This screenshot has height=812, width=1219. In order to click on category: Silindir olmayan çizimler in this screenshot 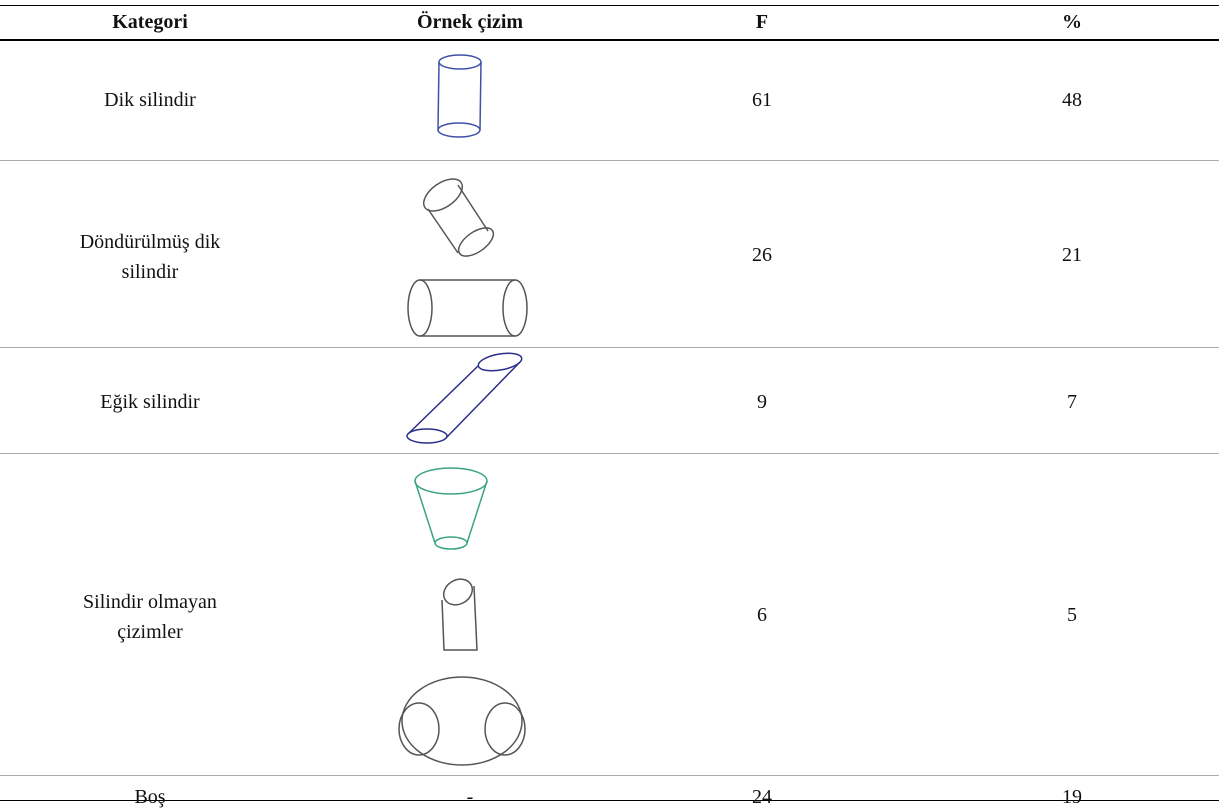, I will do `click(150, 617)`.